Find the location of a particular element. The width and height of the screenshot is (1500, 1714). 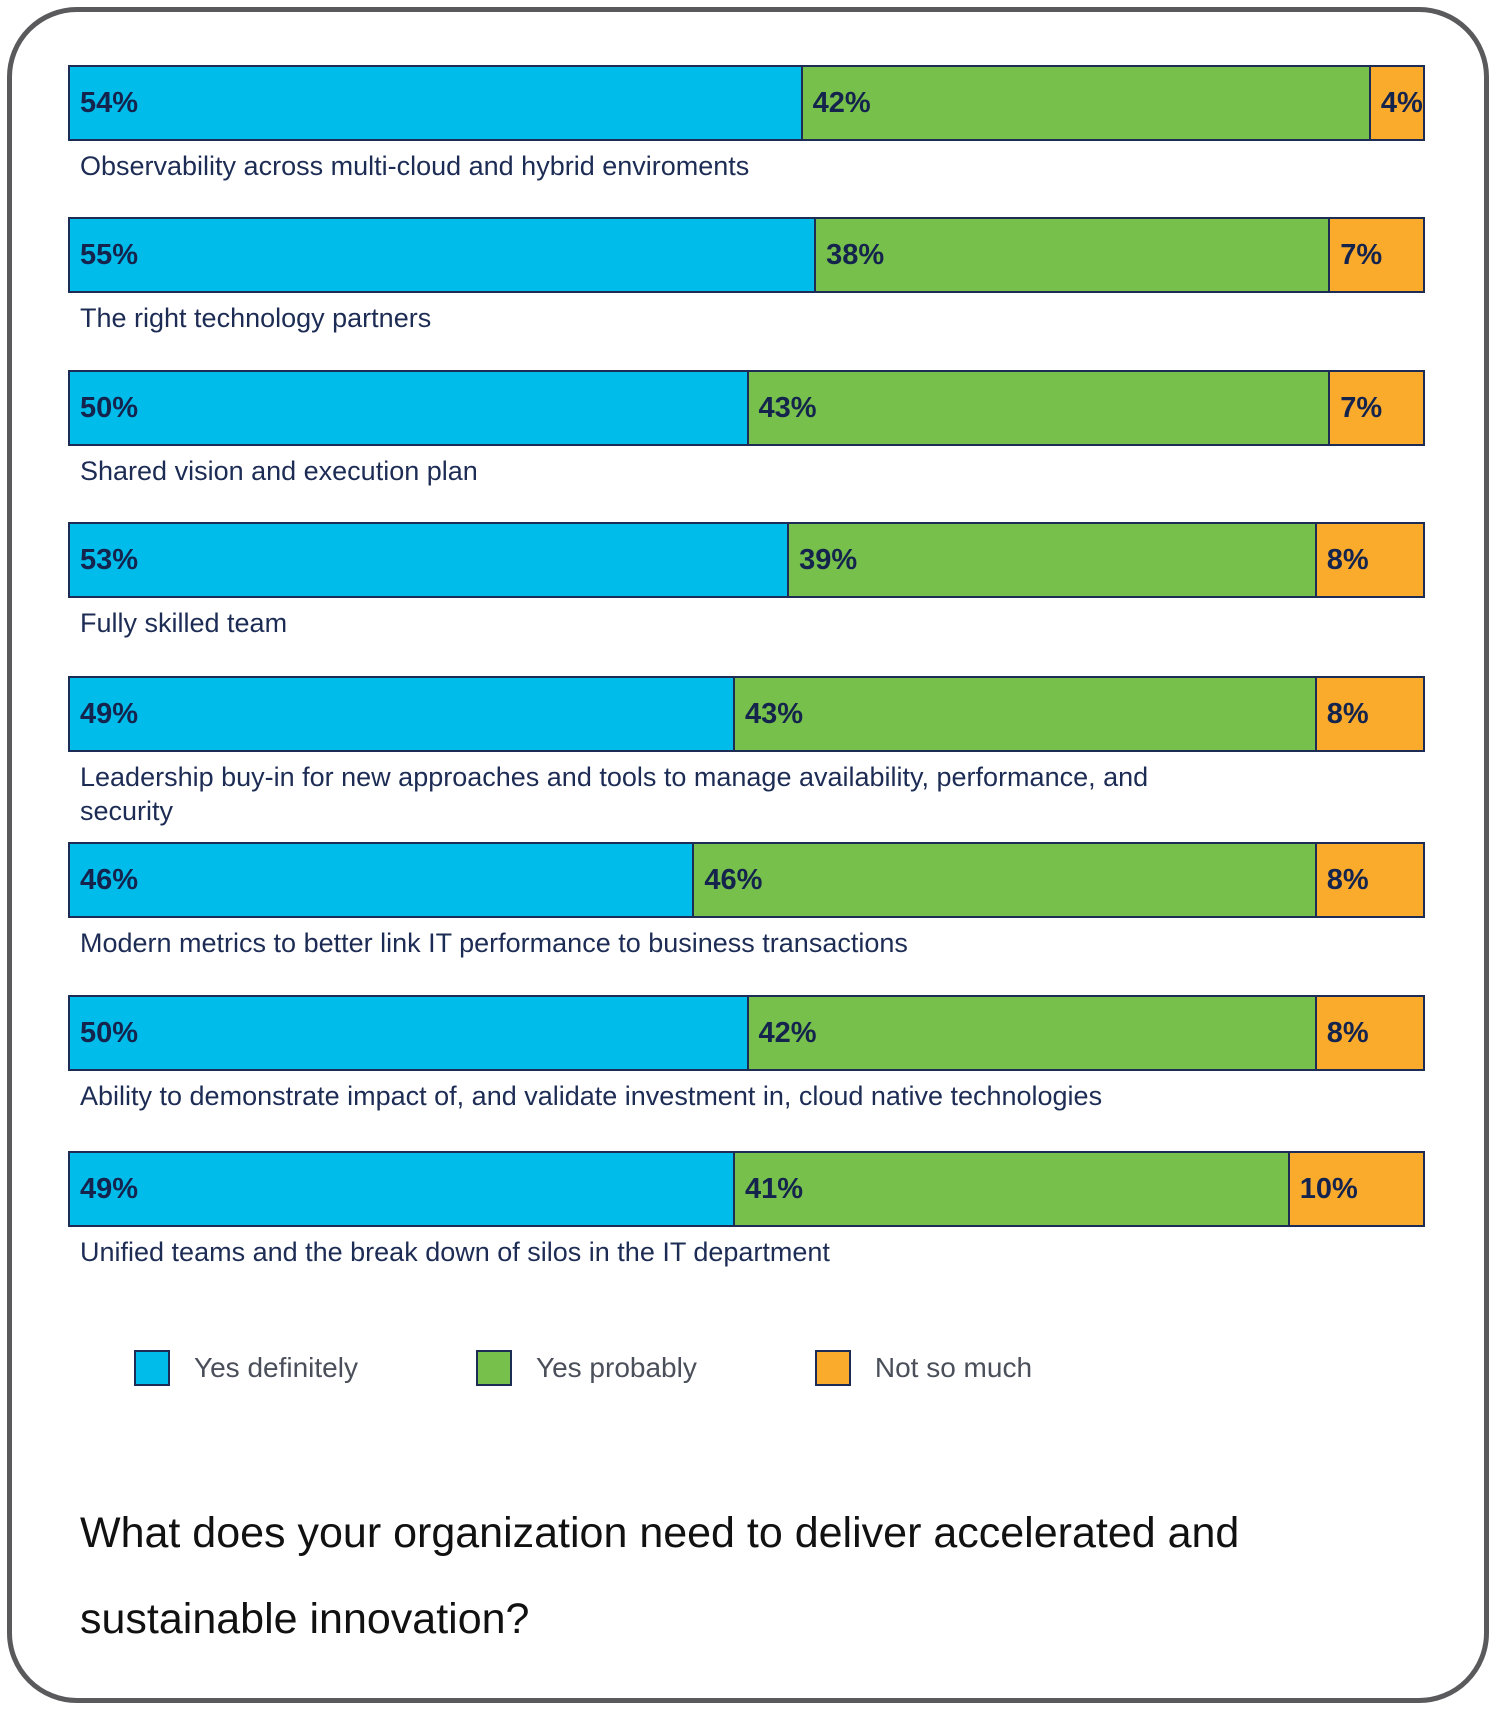

legend: Yes definitely Yes probably Not so much is located at coordinates (642, 1368).